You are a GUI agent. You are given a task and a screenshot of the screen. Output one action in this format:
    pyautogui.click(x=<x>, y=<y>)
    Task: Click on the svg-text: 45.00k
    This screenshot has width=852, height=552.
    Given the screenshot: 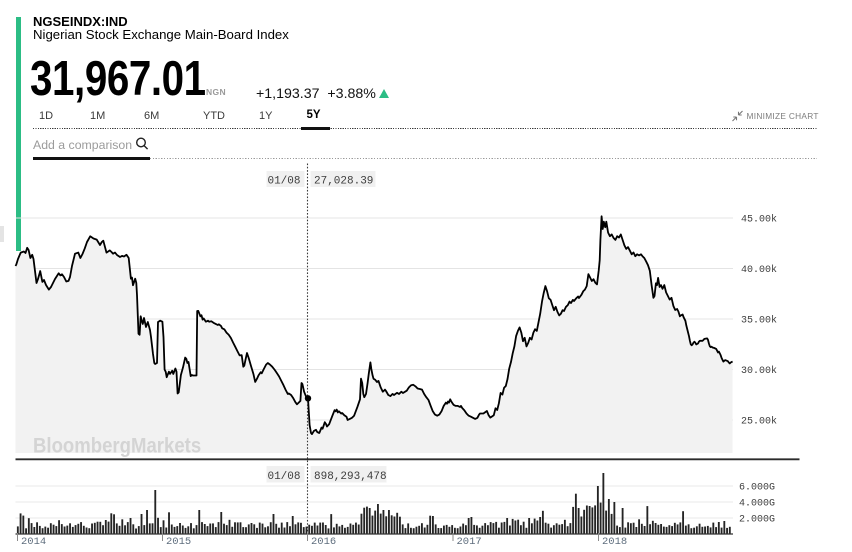 What is the action you would take?
    pyautogui.click(x=759, y=220)
    